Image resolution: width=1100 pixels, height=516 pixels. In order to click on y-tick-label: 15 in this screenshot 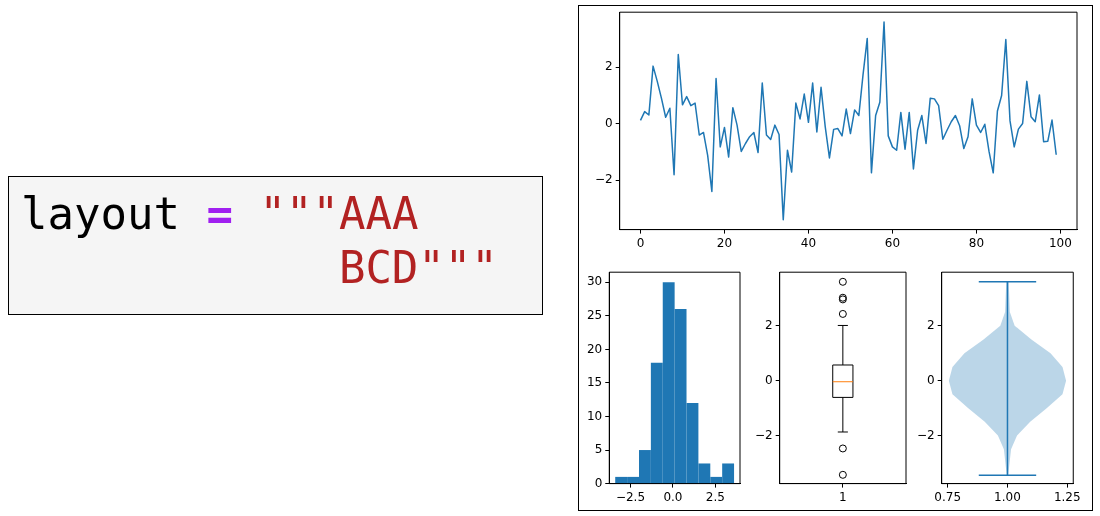, I will do `click(594, 382)`.